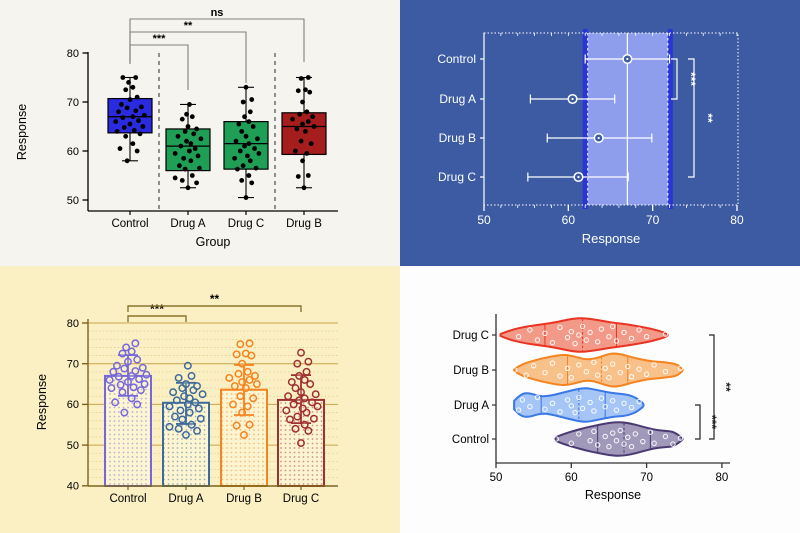  Describe the element at coordinates (613, 495) in the screenshot. I see `x-axis-title: Response` at that location.